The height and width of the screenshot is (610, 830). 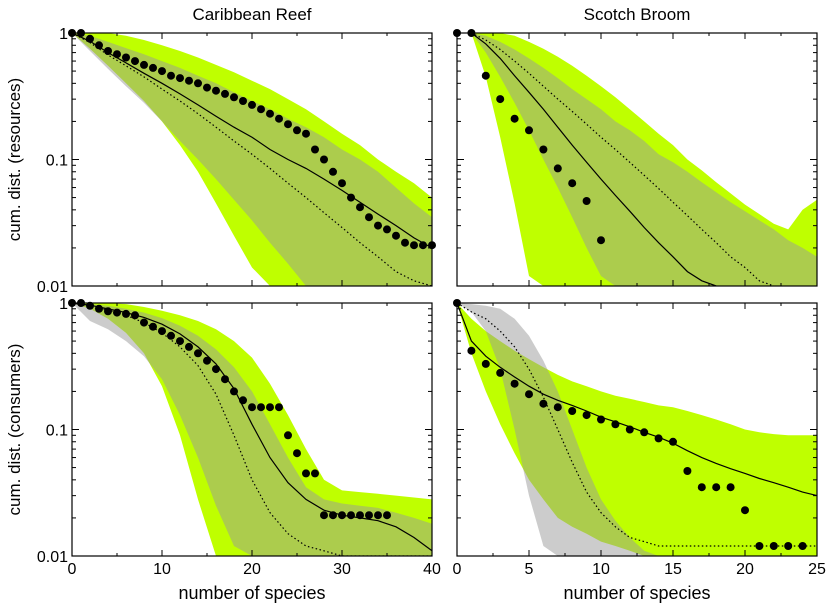 I want to click on x-tick-label: 15, so click(x=673, y=569).